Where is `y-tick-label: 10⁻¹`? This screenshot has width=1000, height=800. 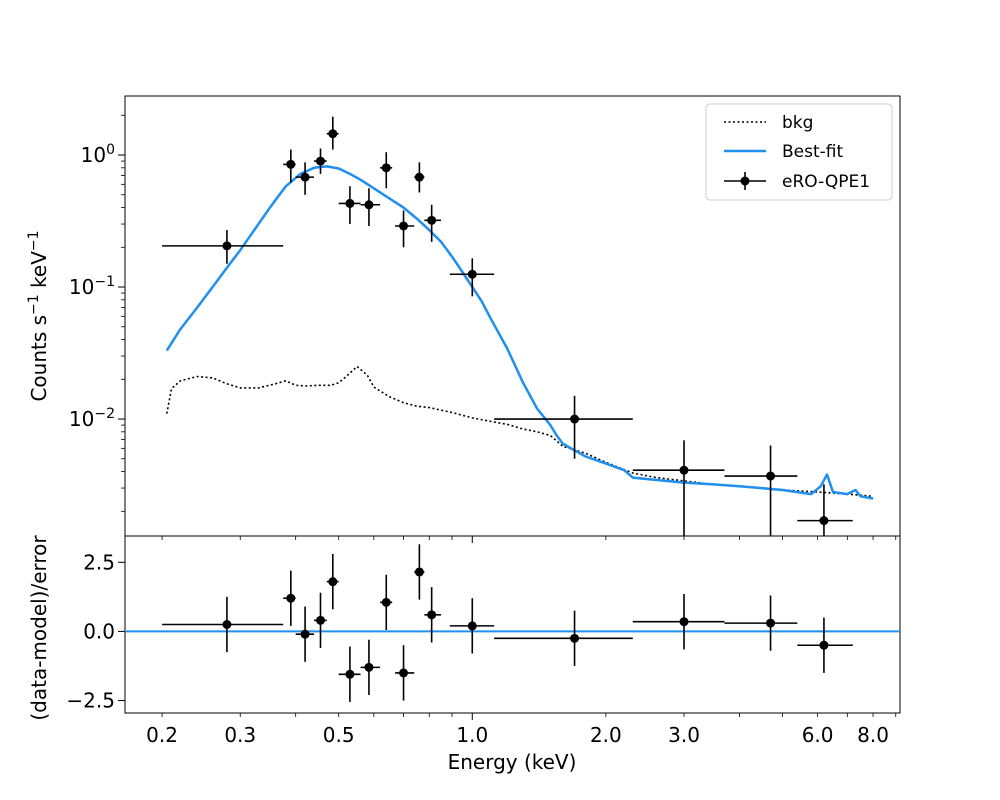
y-tick-label: 10⁻¹ is located at coordinates (92, 286).